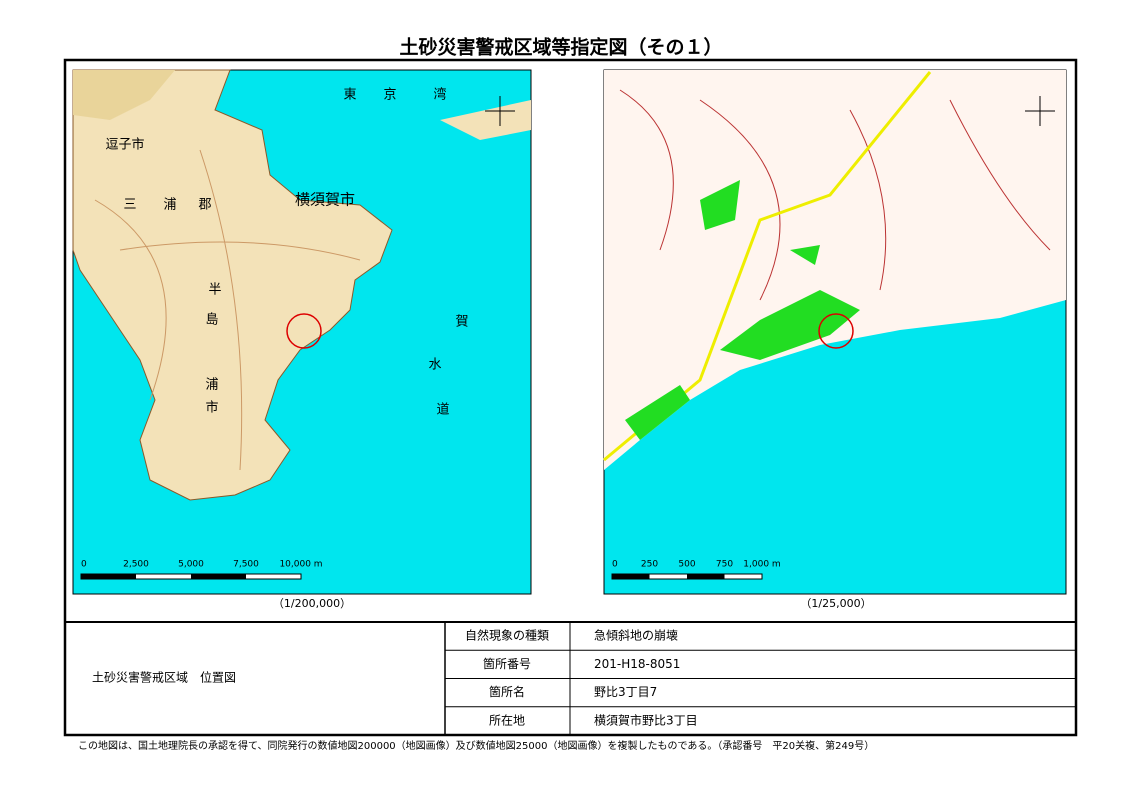  What do you see at coordinates (560, 47) in the screenshot?
I see `page-title: 土砂災害警戒区域等指定図（その１）` at bounding box center [560, 47].